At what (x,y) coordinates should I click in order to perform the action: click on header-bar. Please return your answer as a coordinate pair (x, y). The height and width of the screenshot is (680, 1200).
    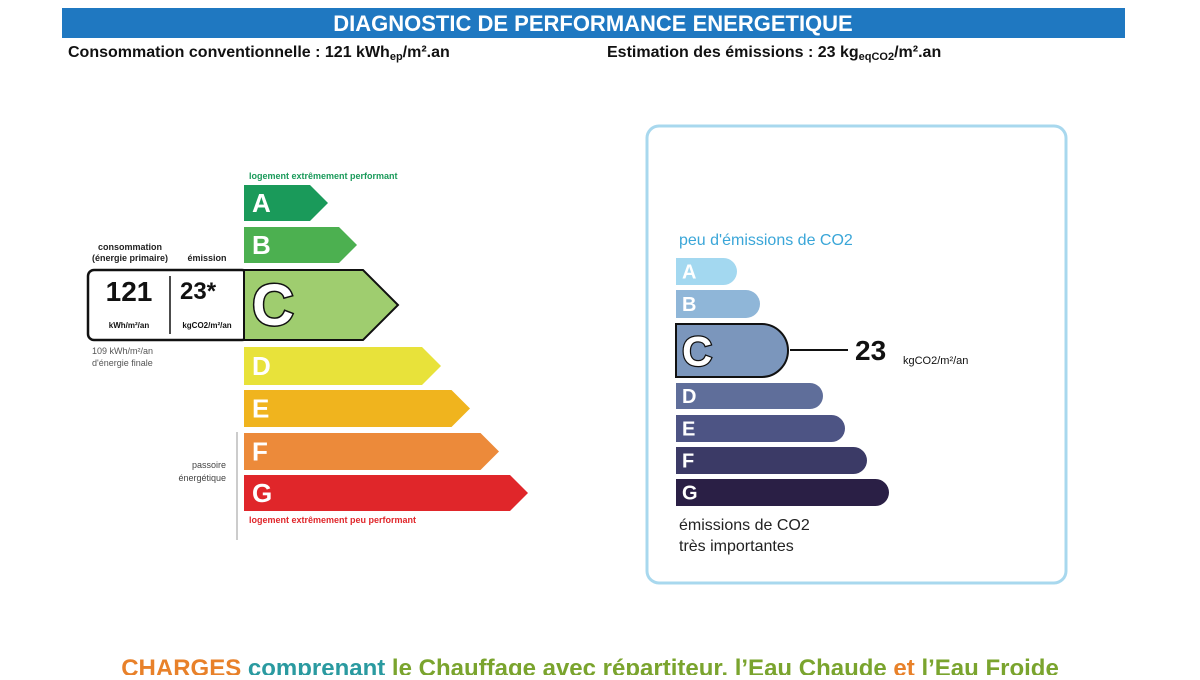
    Looking at the image, I should click on (593, 23).